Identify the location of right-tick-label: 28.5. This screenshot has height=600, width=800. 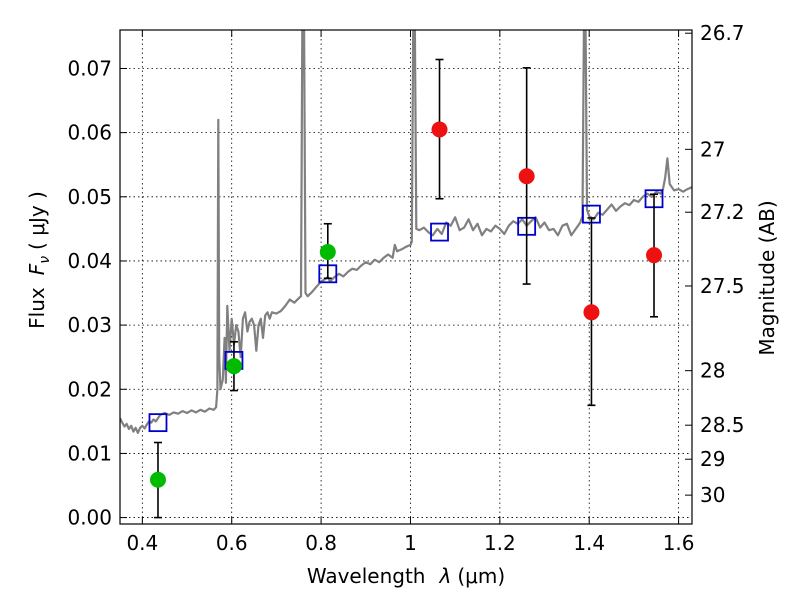
(722, 425).